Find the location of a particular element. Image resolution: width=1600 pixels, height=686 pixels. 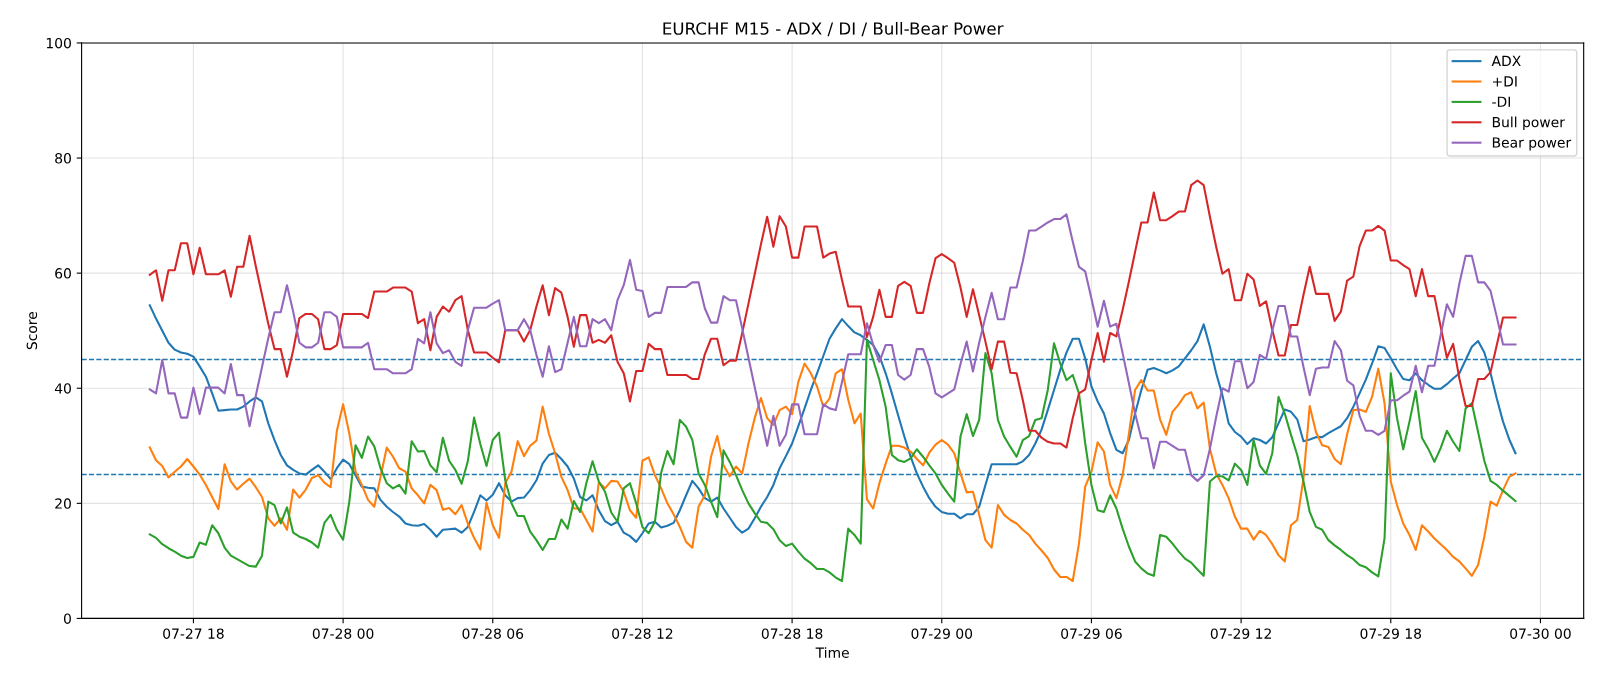

y-tick-label: 80 is located at coordinates (63, 158).